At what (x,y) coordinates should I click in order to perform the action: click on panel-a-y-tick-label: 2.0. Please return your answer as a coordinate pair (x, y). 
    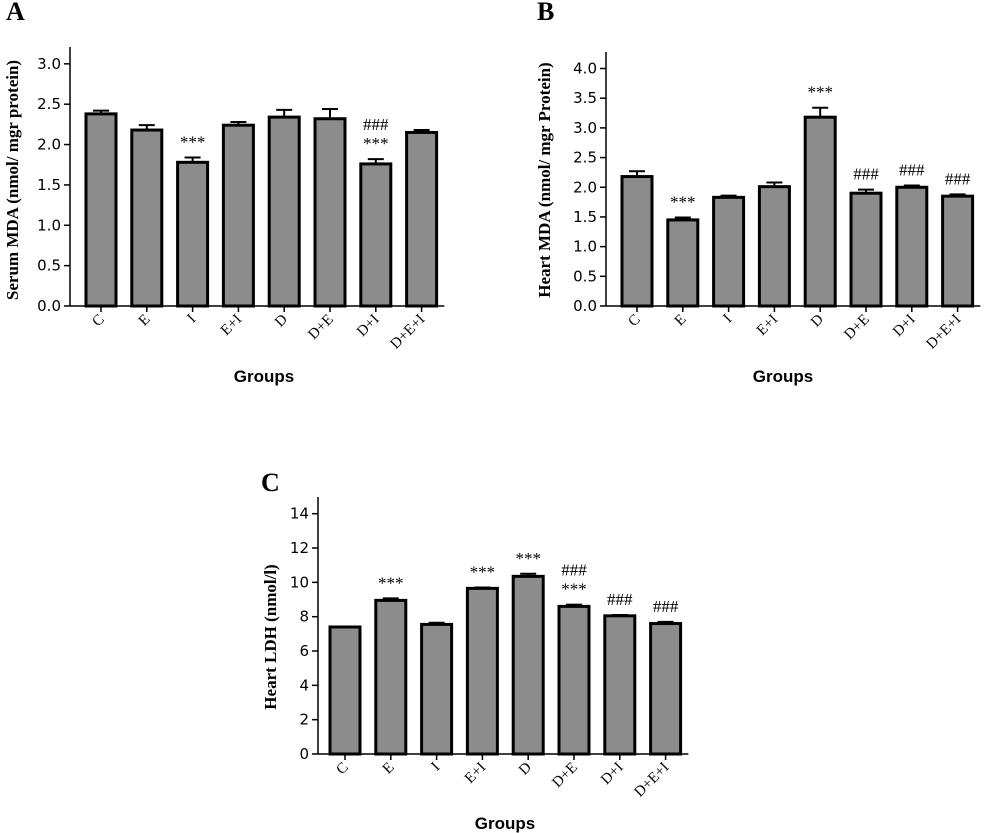
    Looking at the image, I should click on (49, 145).